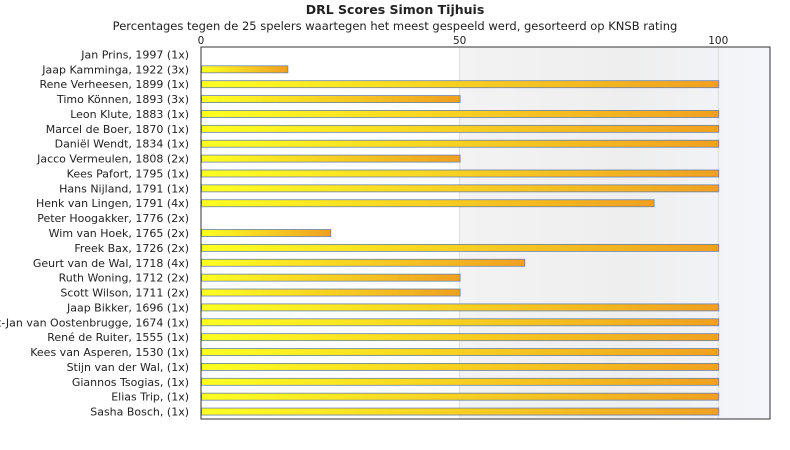 This screenshot has width=790, height=450. Describe the element at coordinates (122, 99) in the screenshot. I see `category-label: Timo Können, 1893 (3x)` at that location.